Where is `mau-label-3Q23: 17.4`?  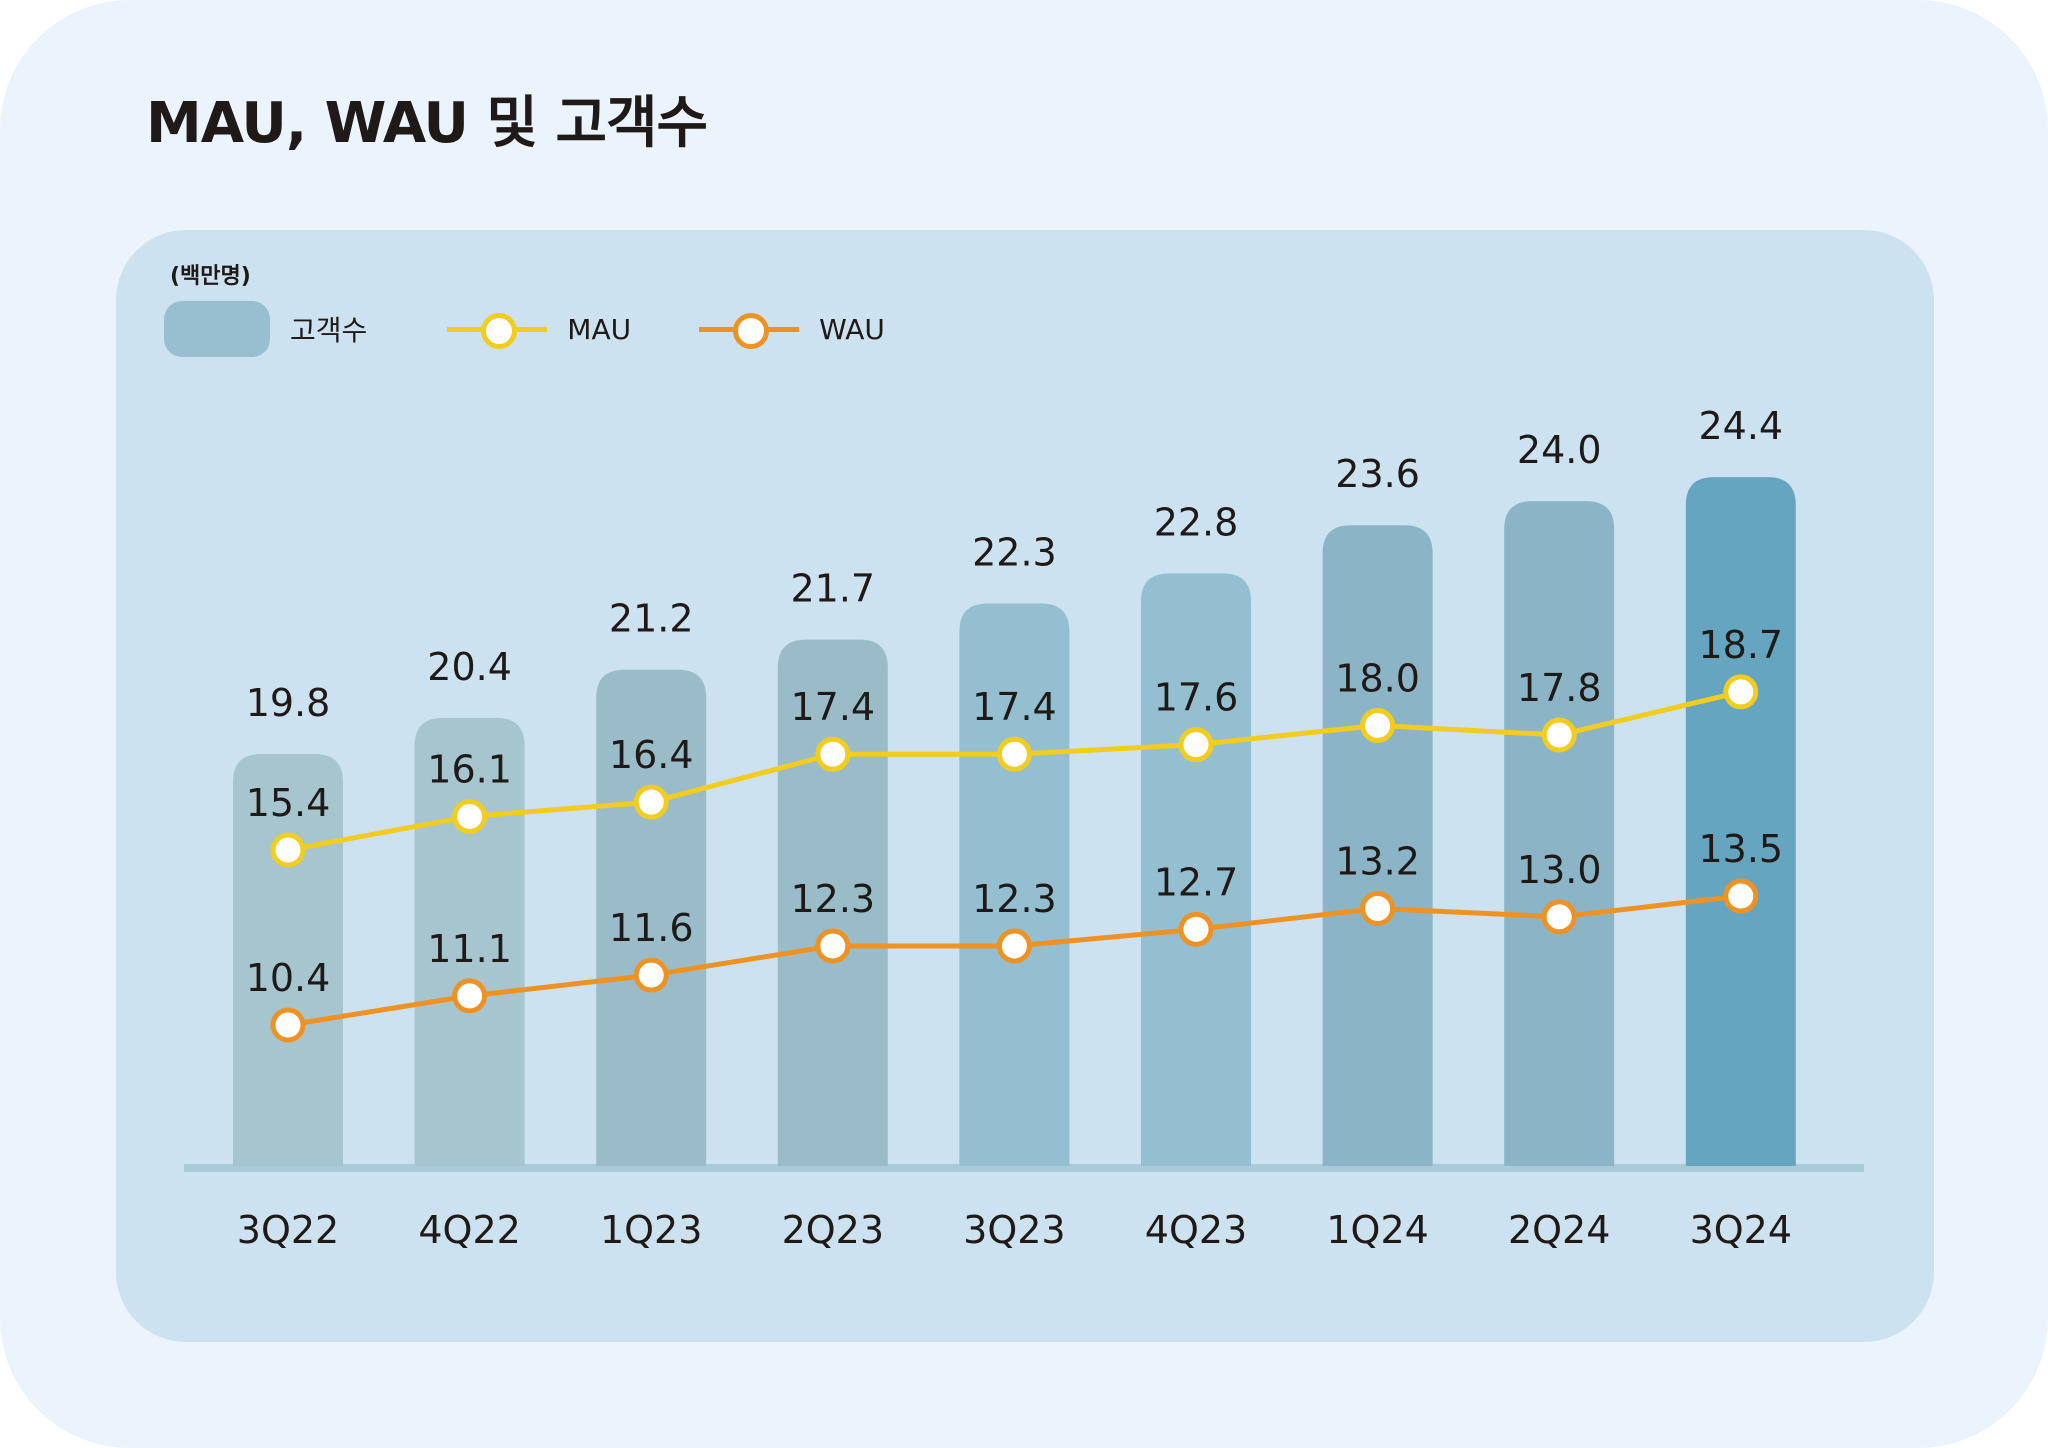 mau-label-3Q23: 17.4 is located at coordinates (1014, 707).